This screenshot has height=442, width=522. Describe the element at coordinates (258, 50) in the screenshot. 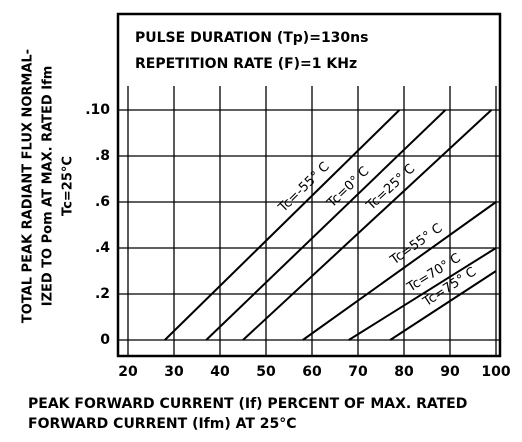

I see `note-box` at that location.